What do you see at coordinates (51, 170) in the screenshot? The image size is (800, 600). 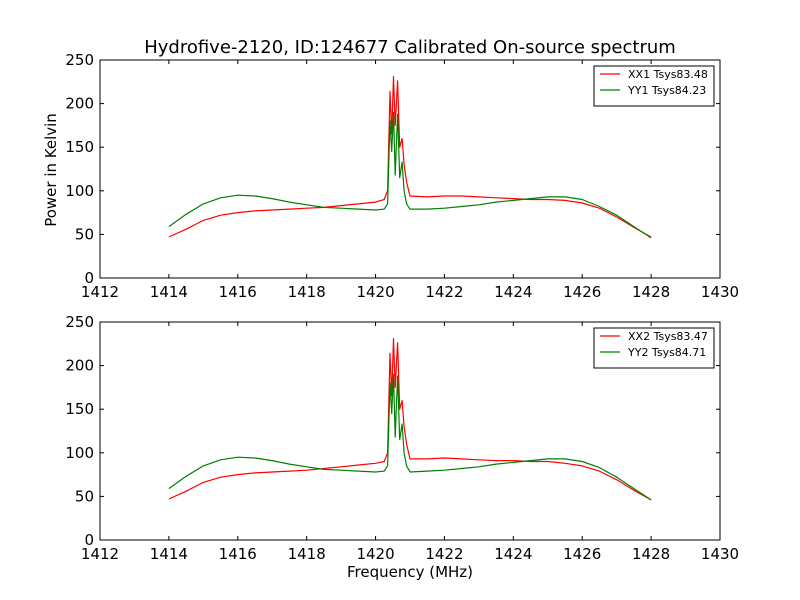 I see `y-axis-label: Power in Kelvin` at bounding box center [51, 170].